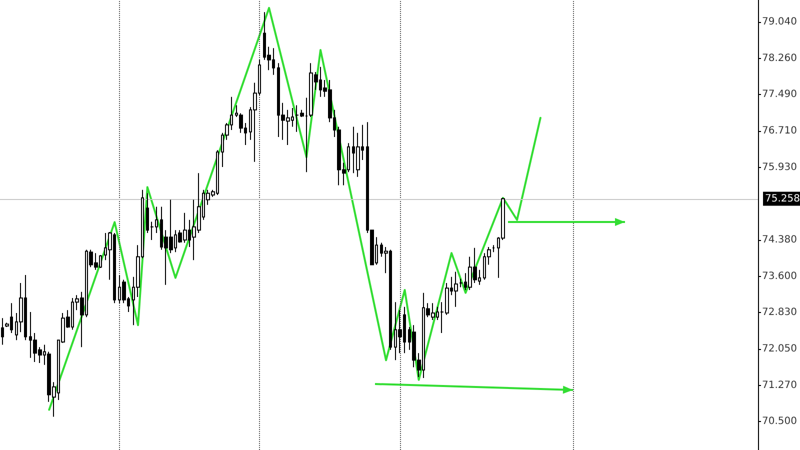  Describe the element at coordinates (780, 421) in the screenshot. I see `y-tick-label: 70.500` at that location.